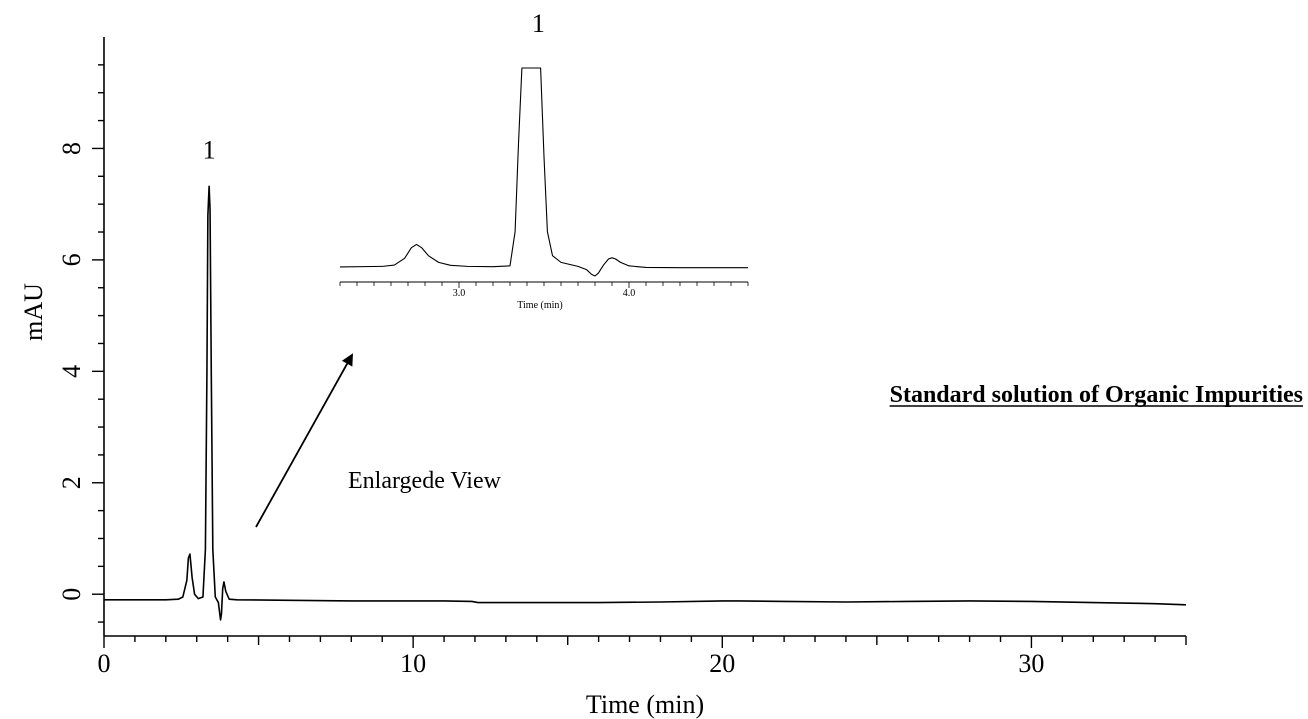  I want to click on peak-label: 1, so click(209, 149).